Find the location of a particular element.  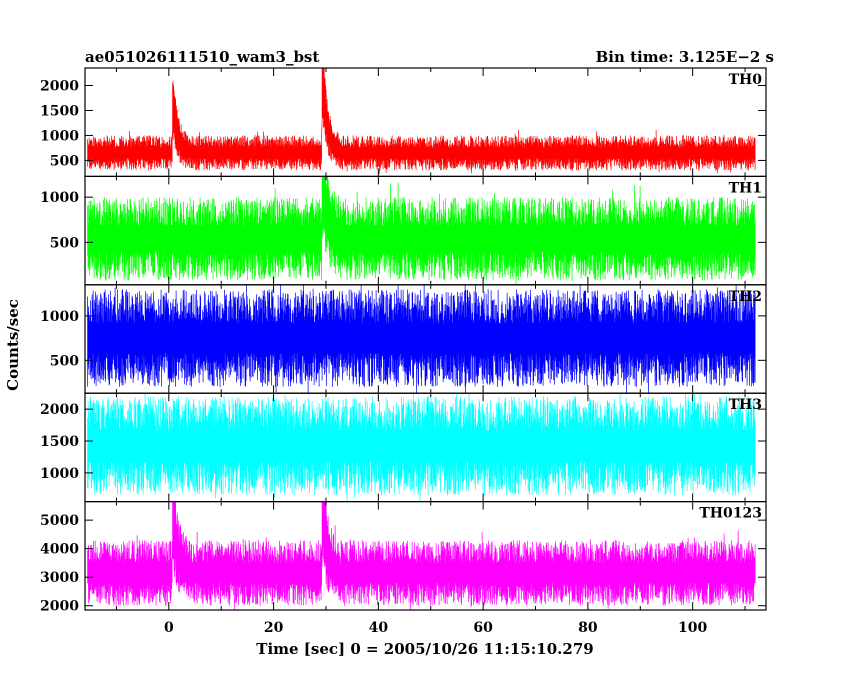

panel-label: TH2 is located at coordinates (745, 297).